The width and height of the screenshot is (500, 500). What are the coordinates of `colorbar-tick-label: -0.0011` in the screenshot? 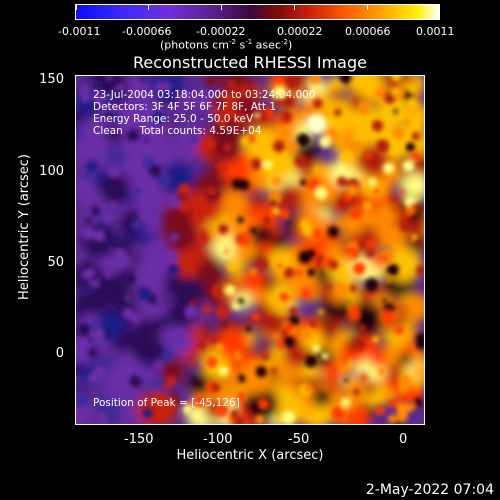 It's located at (79, 31).